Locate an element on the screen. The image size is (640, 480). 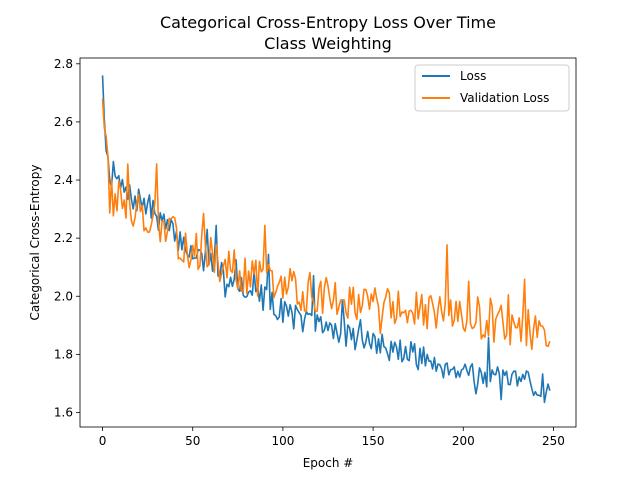
y-tick-label: 2.2 is located at coordinates (63, 238).